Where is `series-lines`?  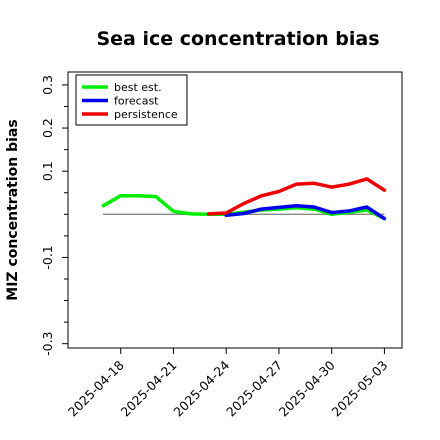
series-lines is located at coordinates (244, 199).